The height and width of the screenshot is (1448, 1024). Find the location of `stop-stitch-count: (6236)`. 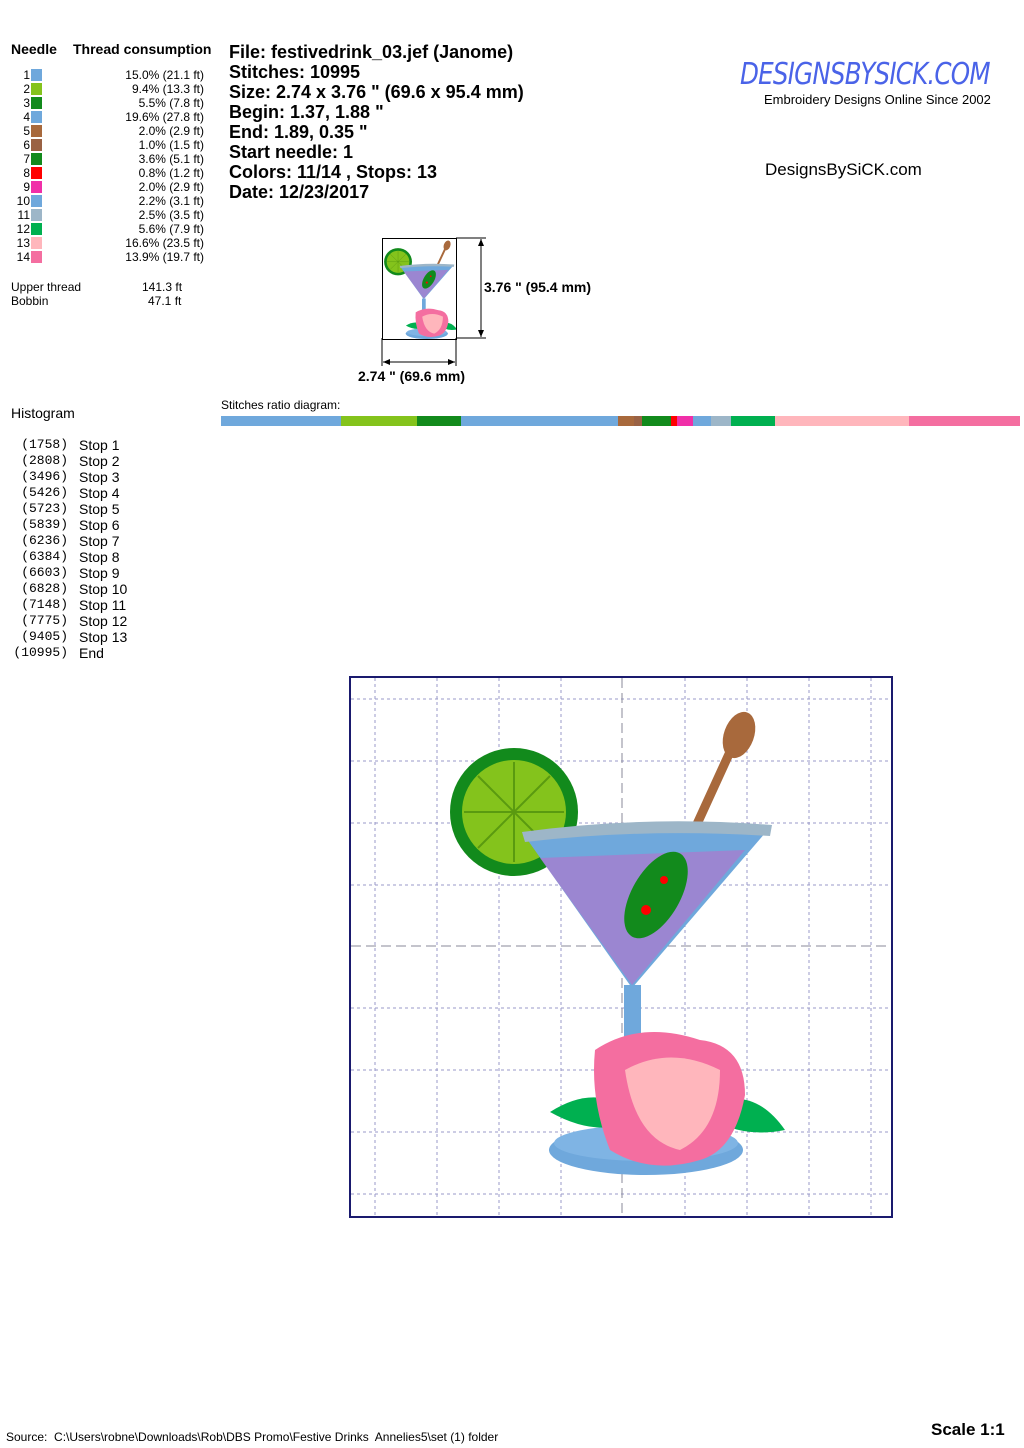

stop-stitch-count: (6236) is located at coordinates (44, 540).